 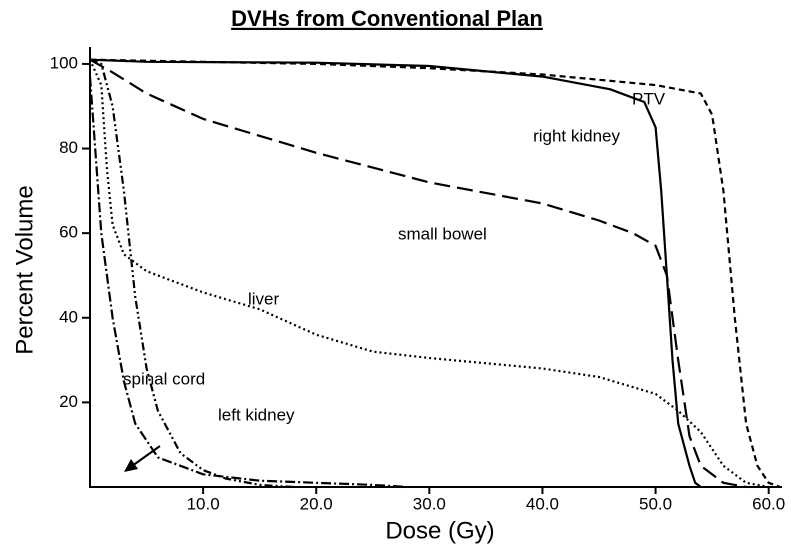 What do you see at coordinates (429, 503) in the screenshot?
I see `x-tick-label: 30.0` at bounding box center [429, 503].